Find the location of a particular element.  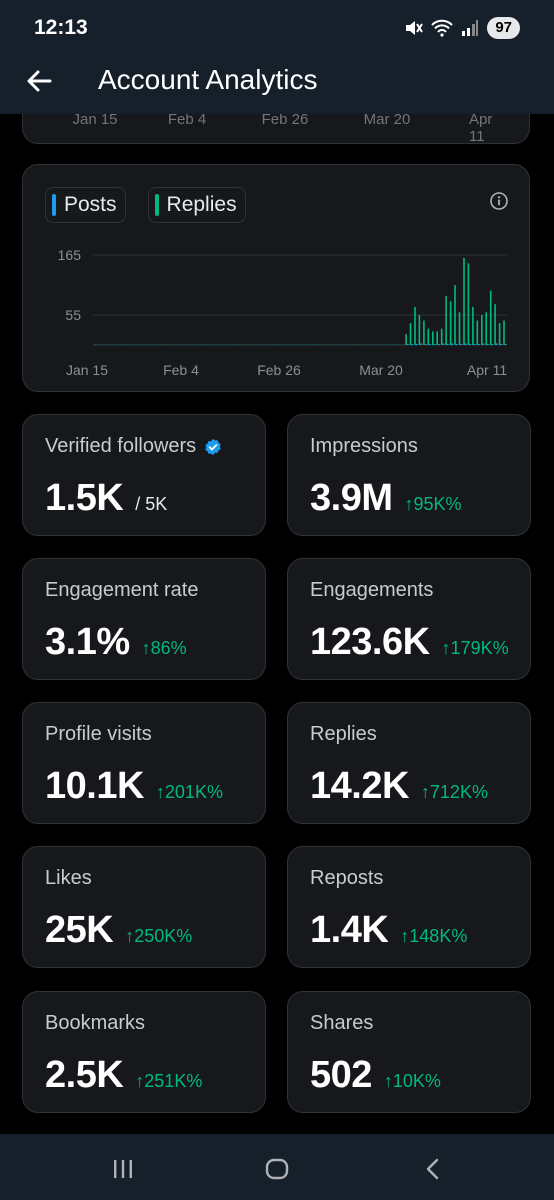

stat-label: Impressions is located at coordinates (364, 446).